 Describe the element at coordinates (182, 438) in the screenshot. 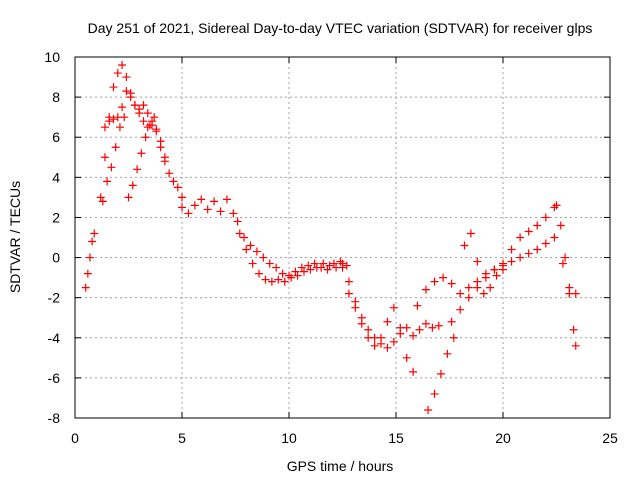

I see `x-tick-label: 5` at that location.